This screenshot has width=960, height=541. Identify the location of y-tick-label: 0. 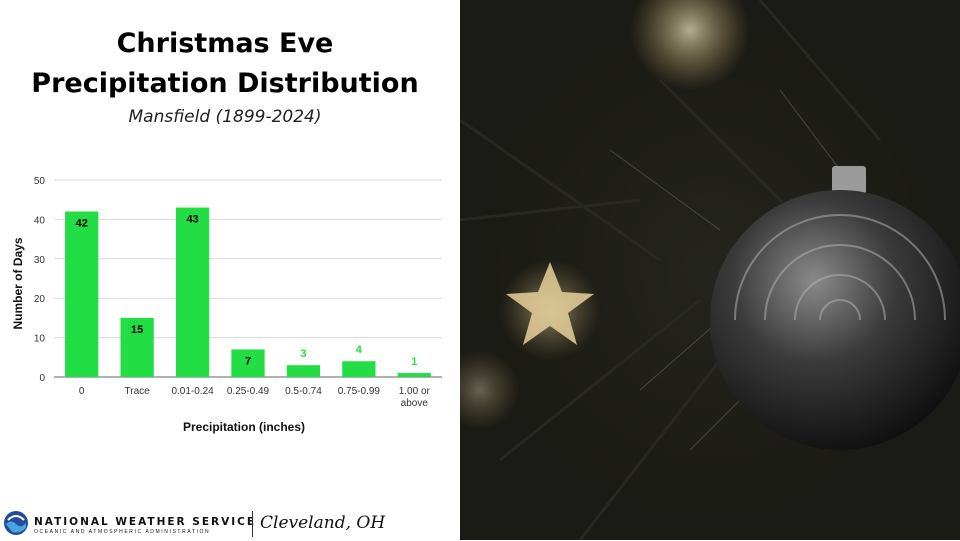
(42, 378).